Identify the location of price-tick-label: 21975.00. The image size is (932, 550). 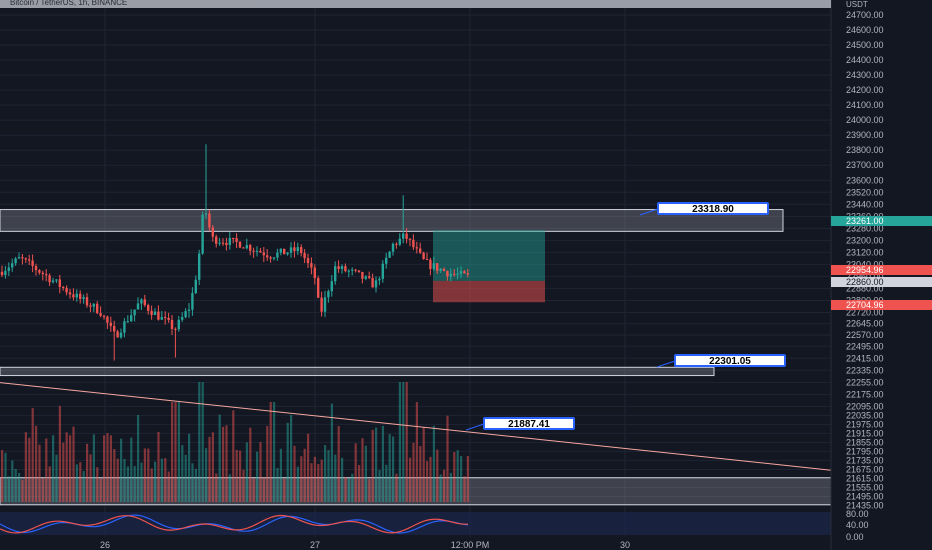
(865, 424).